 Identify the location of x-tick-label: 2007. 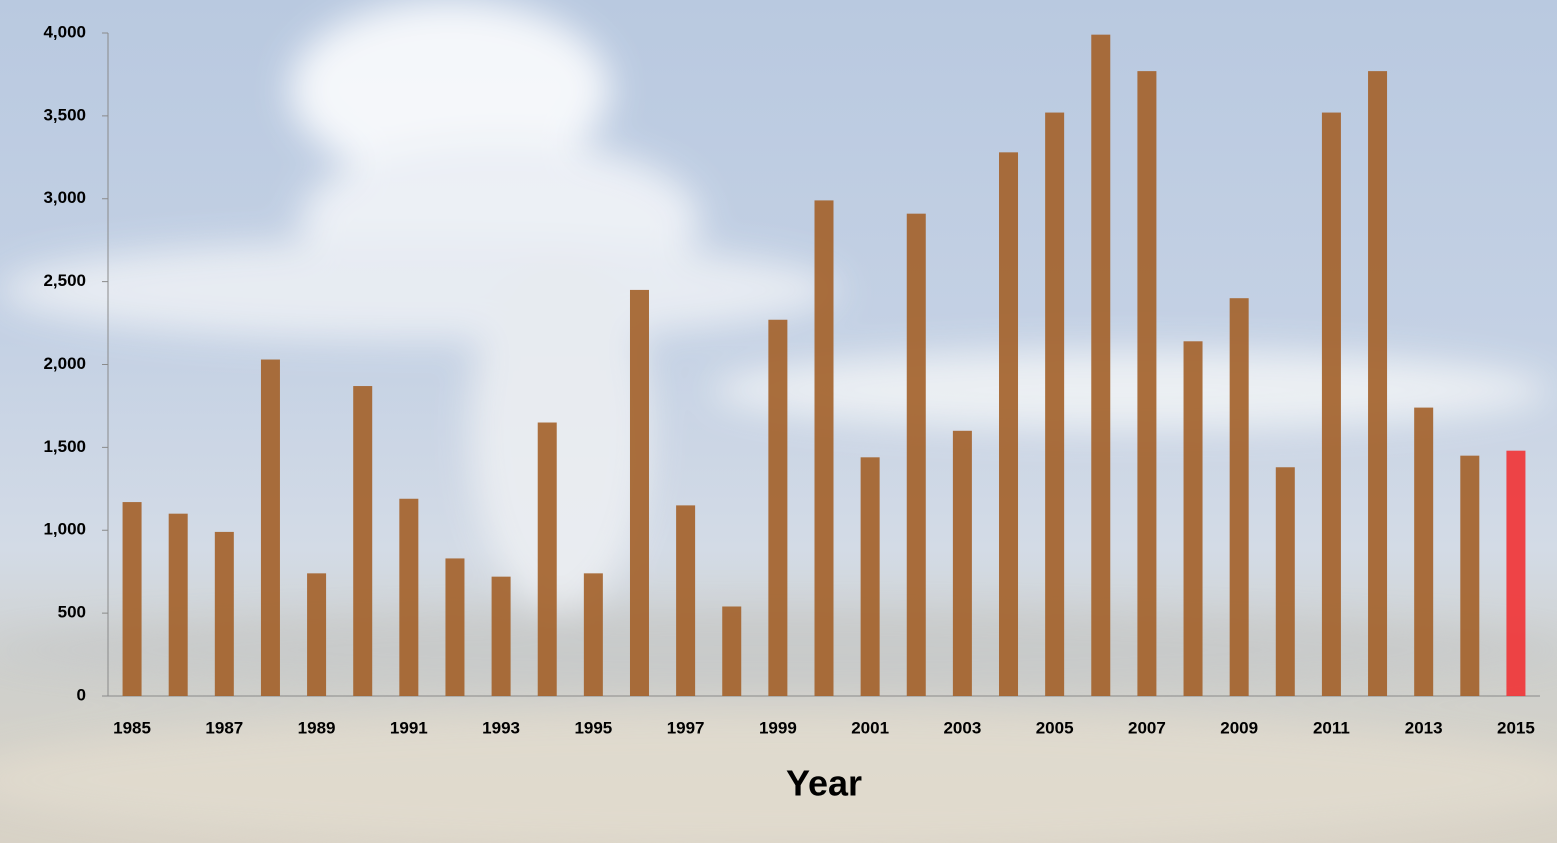
(1147, 727).